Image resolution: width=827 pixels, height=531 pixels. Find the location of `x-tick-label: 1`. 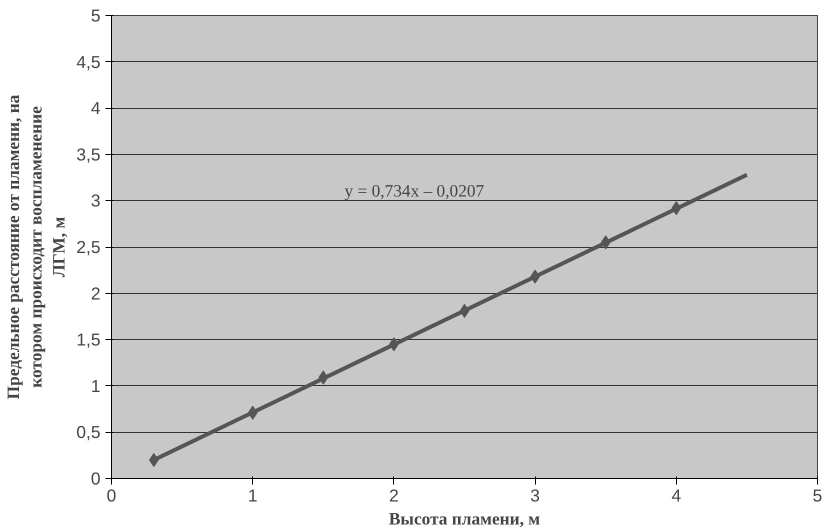

x-tick-label: 1 is located at coordinates (253, 496).